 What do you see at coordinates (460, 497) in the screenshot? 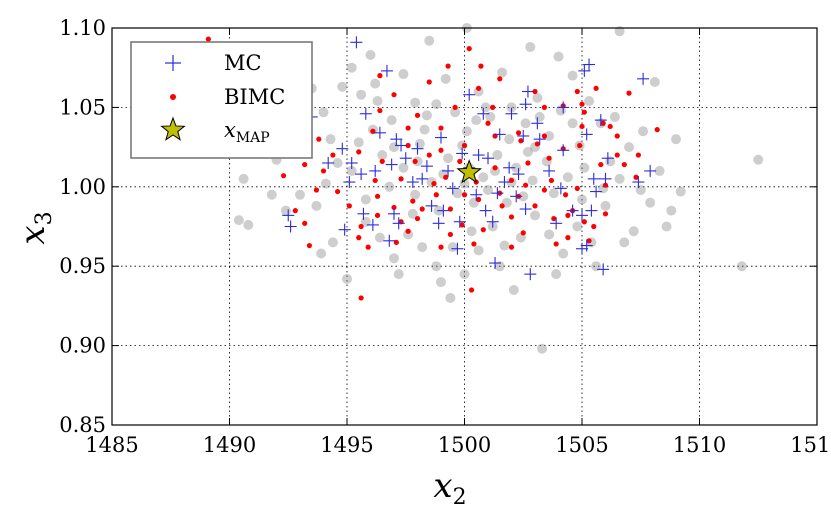
I see `x-axis-label-sub: 2` at bounding box center [460, 497].